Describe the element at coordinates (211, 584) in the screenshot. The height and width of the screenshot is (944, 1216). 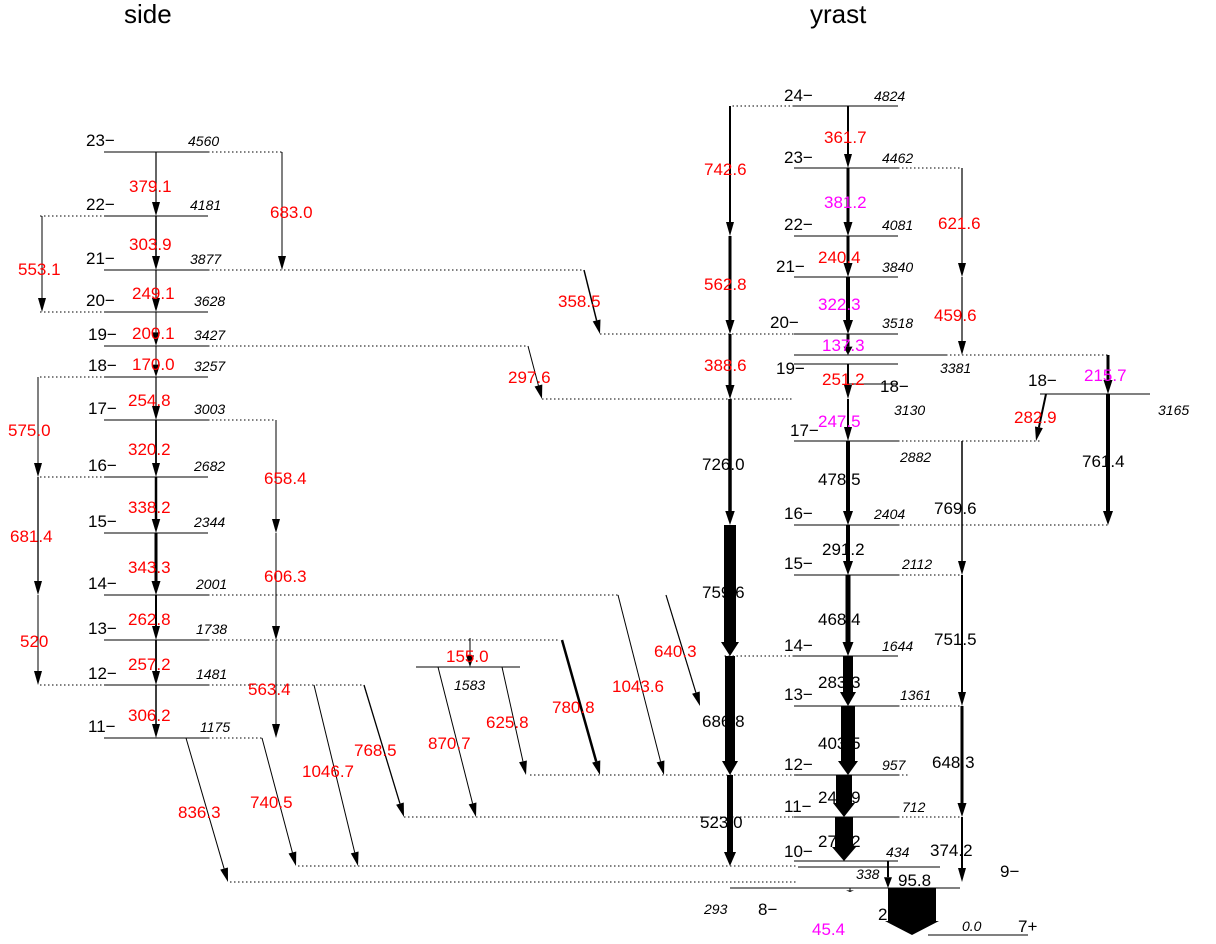
I see `level-energy: 2001` at that location.